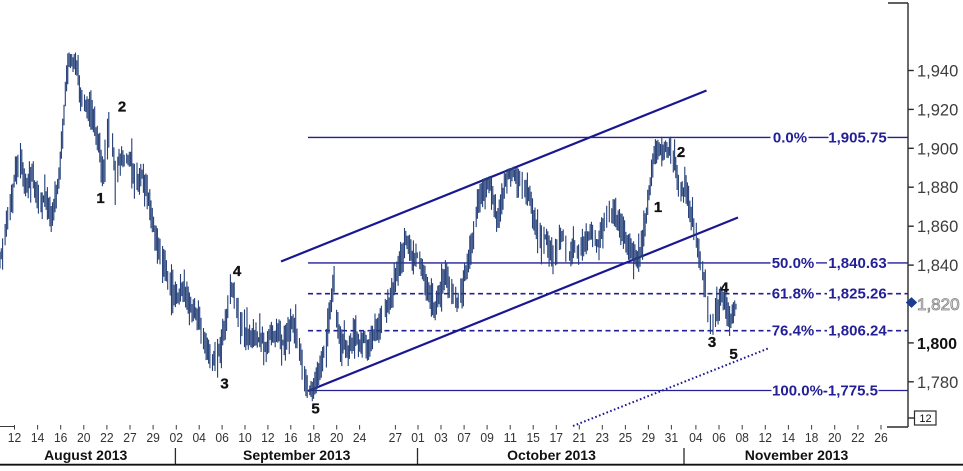 Image resolution: width=963 pixels, height=471 pixels. Describe the element at coordinates (857, 331) in the screenshot. I see `svg-text: 1,806.24` at that location.